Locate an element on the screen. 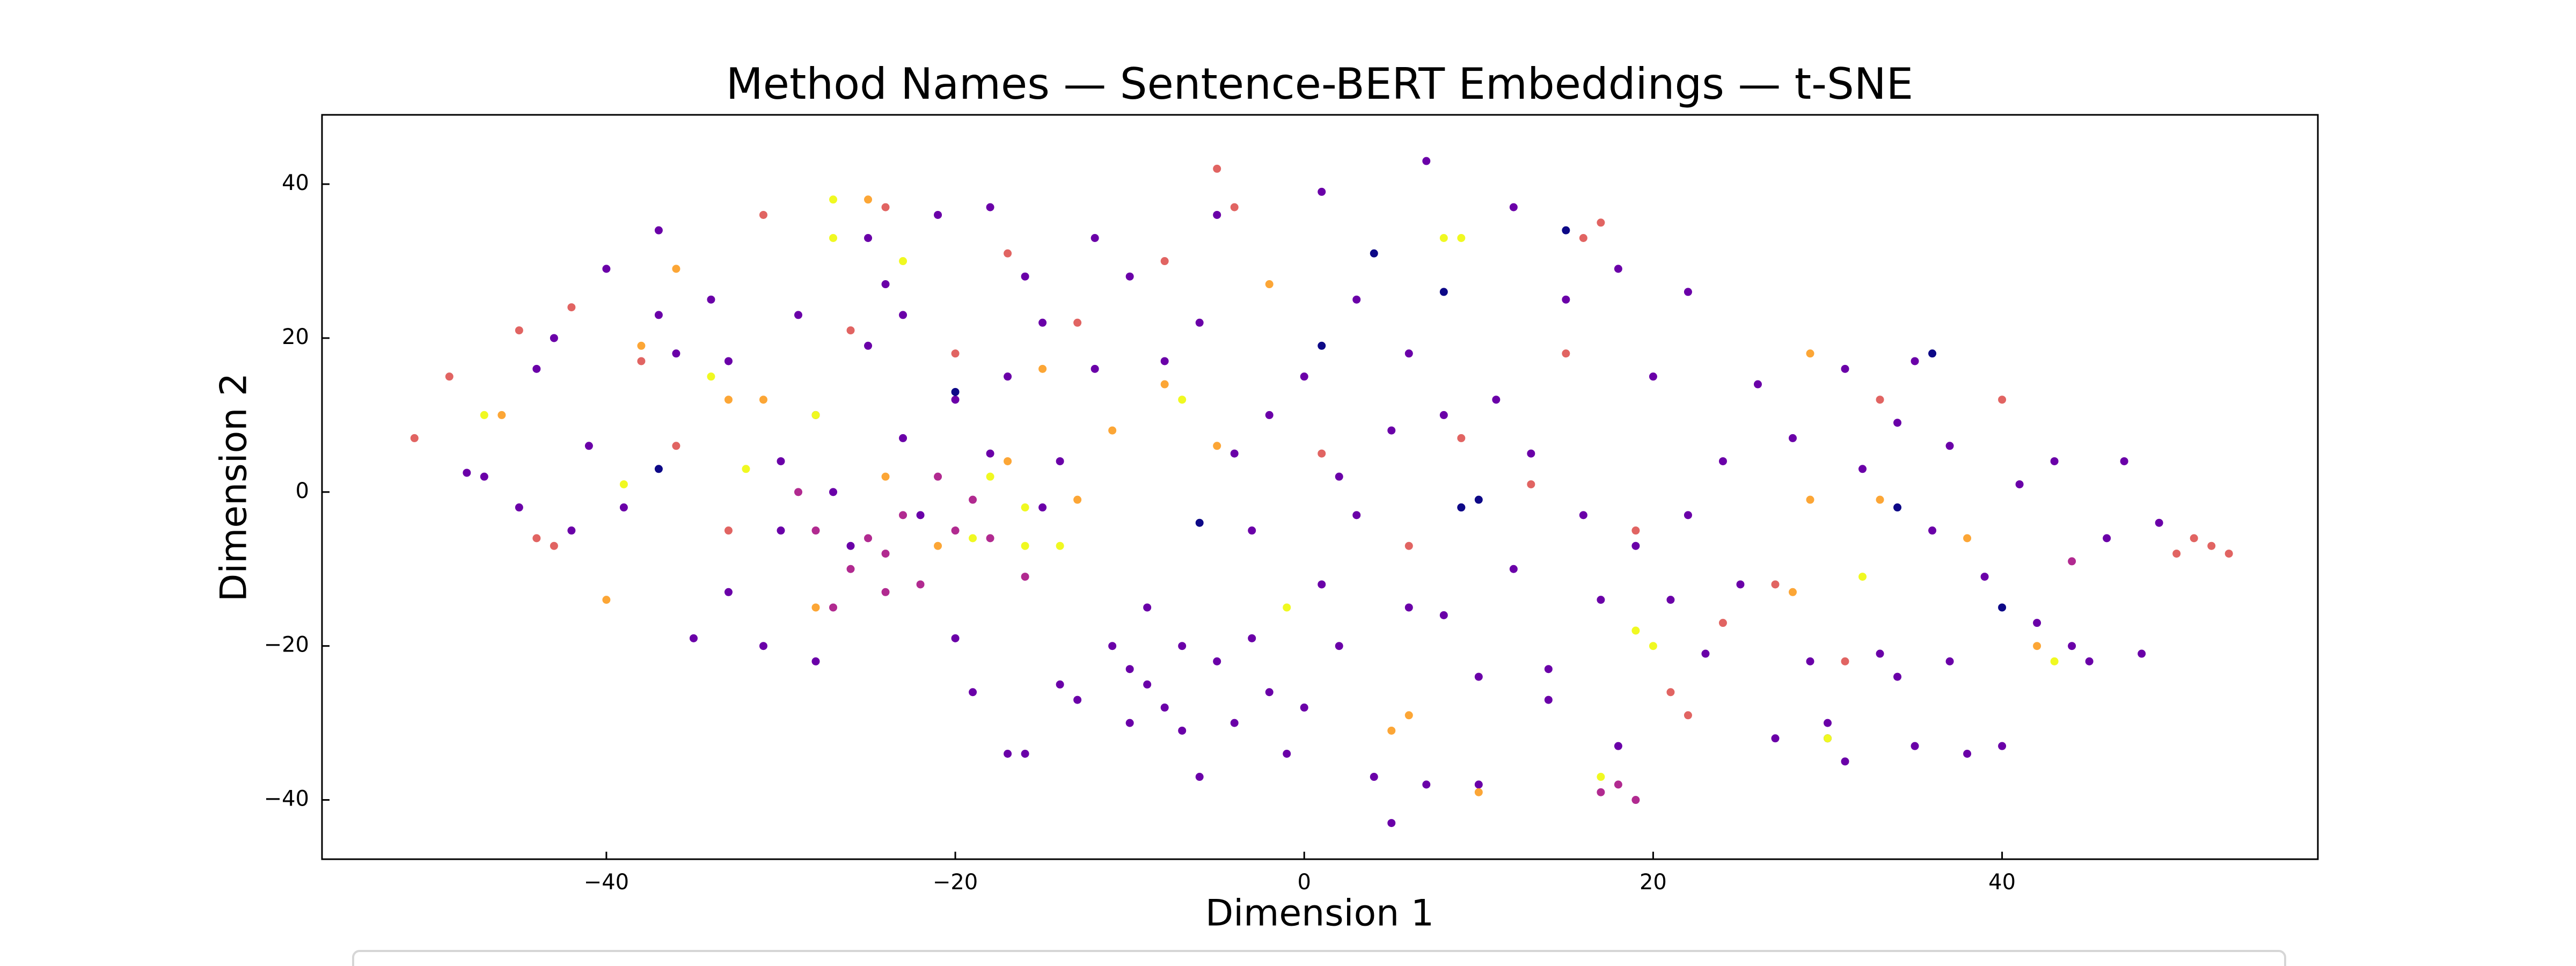 Image resolution: width=2576 pixels, height=966 pixels. x-tick-label: 20 is located at coordinates (1653, 882).